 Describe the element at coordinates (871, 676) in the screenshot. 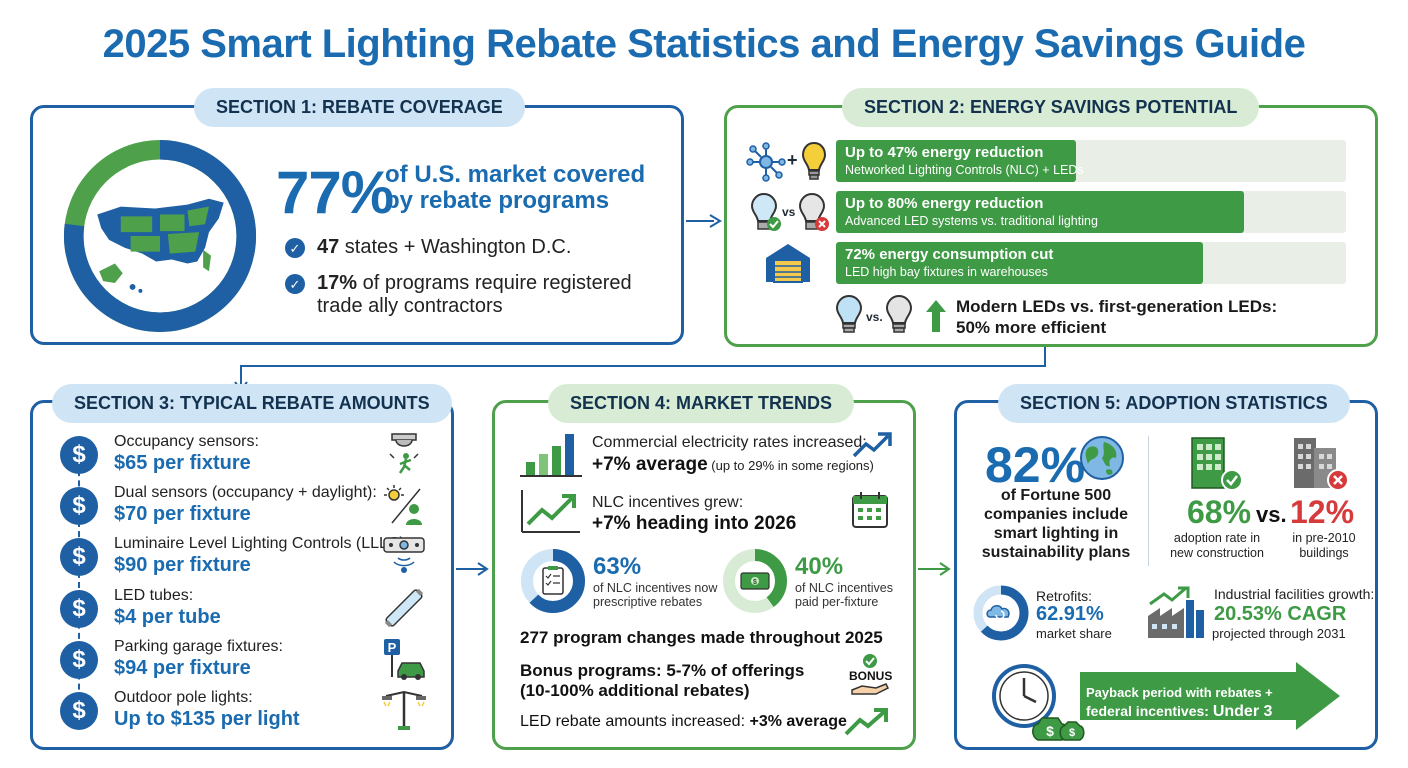

I see `bonus-tag: BONUS` at that location.